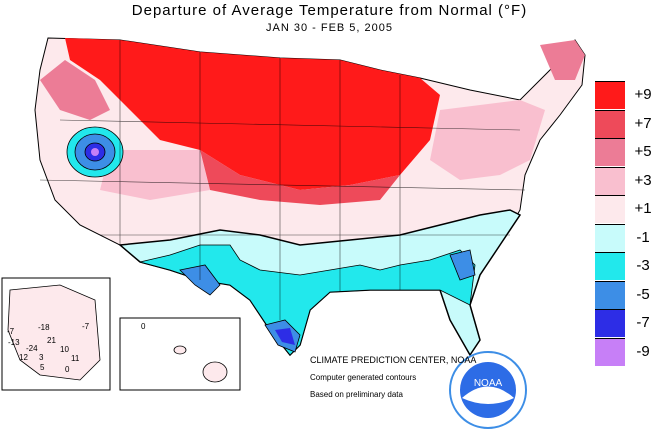 This screenshot has width=659, height=435. Describe the element at coordinates (23, 357) in the screenshot. I see `alaska-value: 12` at that location.